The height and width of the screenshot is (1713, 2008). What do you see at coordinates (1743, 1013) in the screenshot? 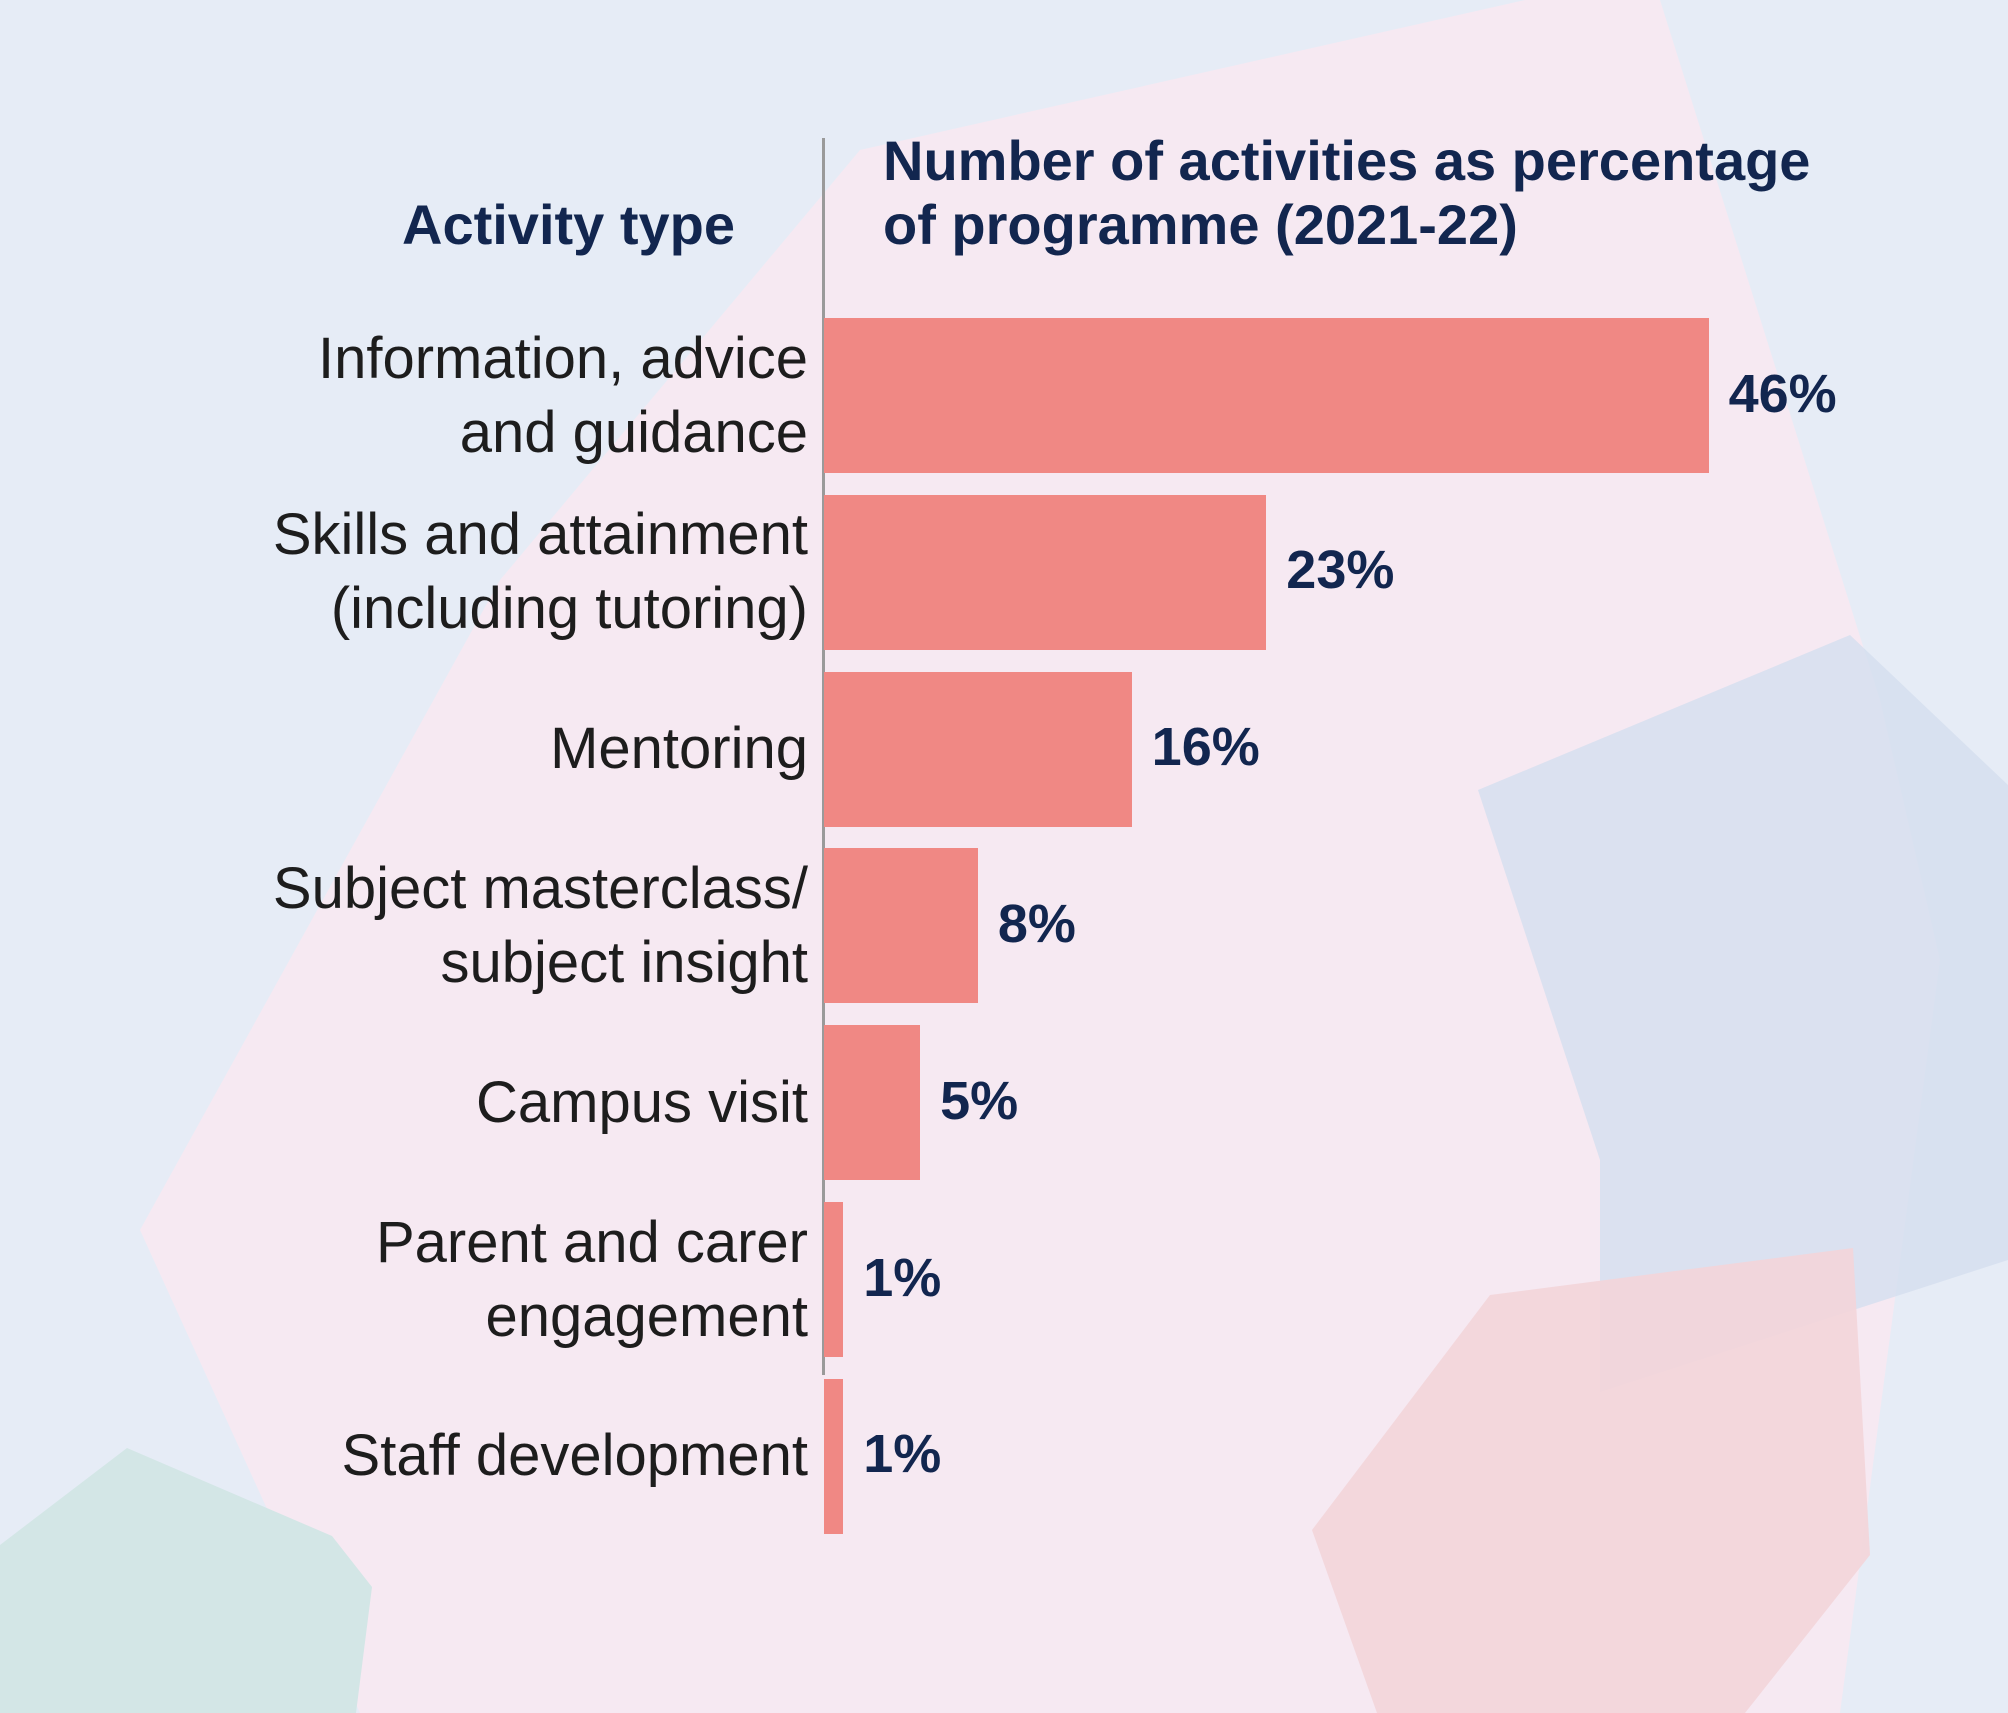
I see `bg-shape-blue` at bounding box center [1743, 1013].